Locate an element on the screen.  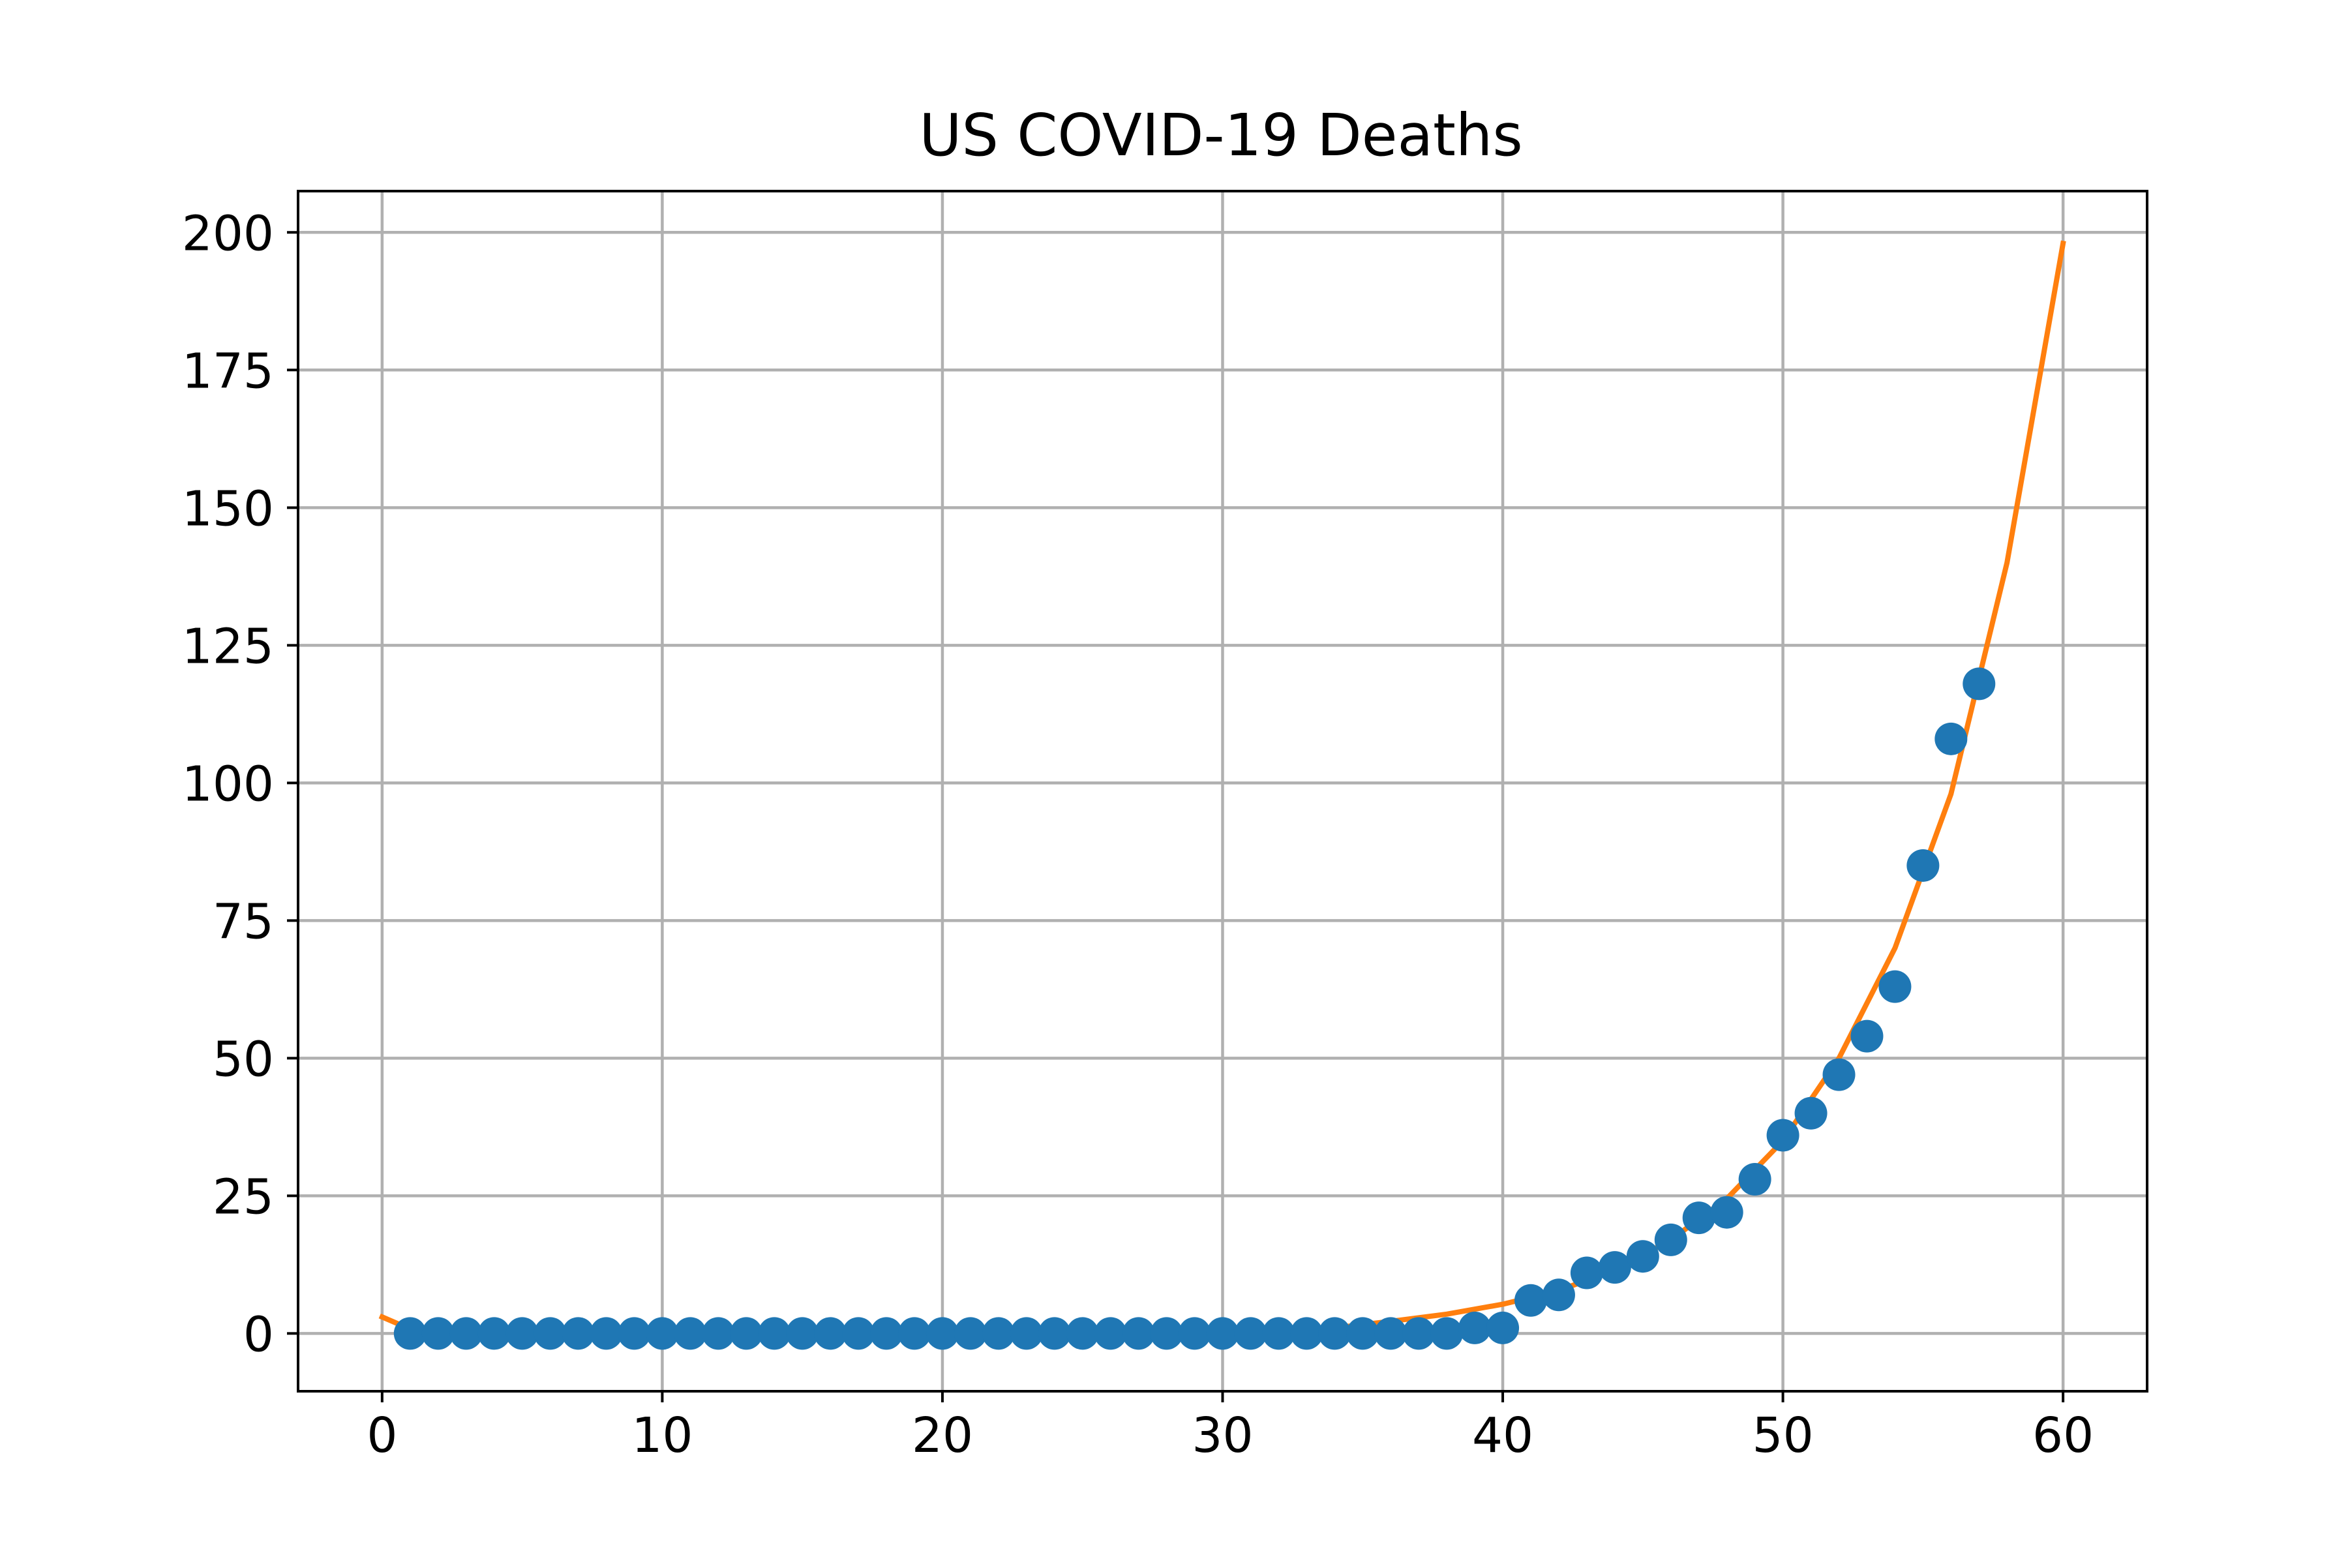
y-tick-label-6: 150 is located at coordinates (228, 509).